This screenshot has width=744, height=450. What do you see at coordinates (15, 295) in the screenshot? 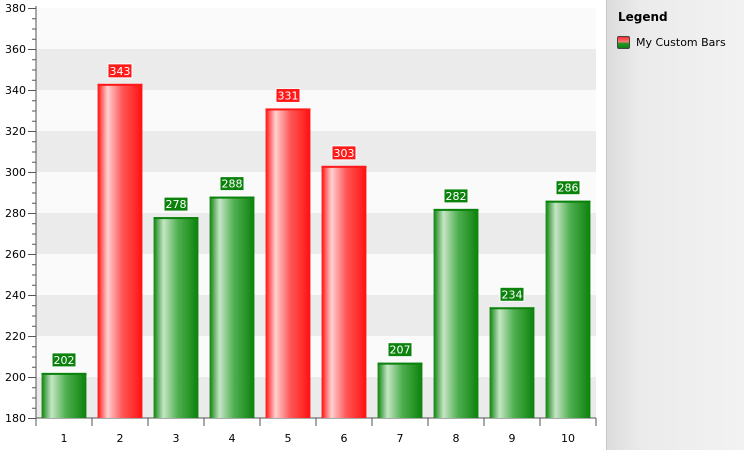
I see `y-tick-label: 240` at bounding box center [15, 295].